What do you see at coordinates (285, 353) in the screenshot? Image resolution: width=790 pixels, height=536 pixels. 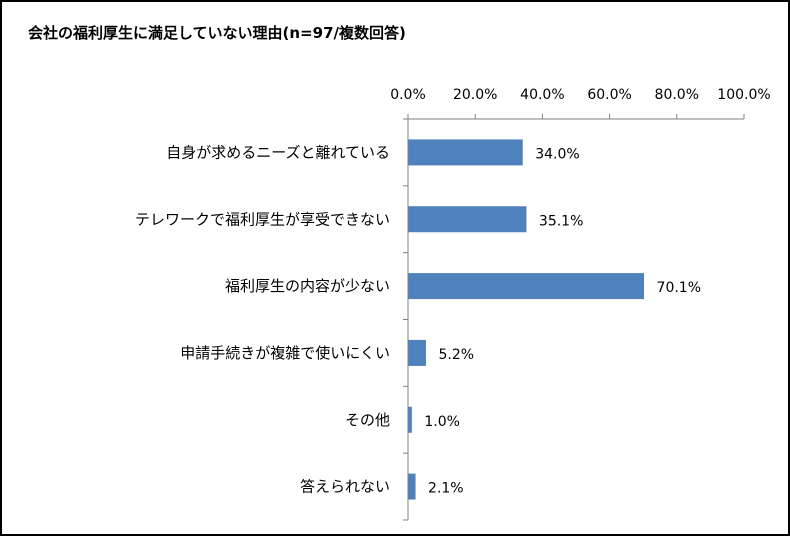 I see `category-label: 申請手続きが複雑で使いにくい` at bounding box center [285, 353].